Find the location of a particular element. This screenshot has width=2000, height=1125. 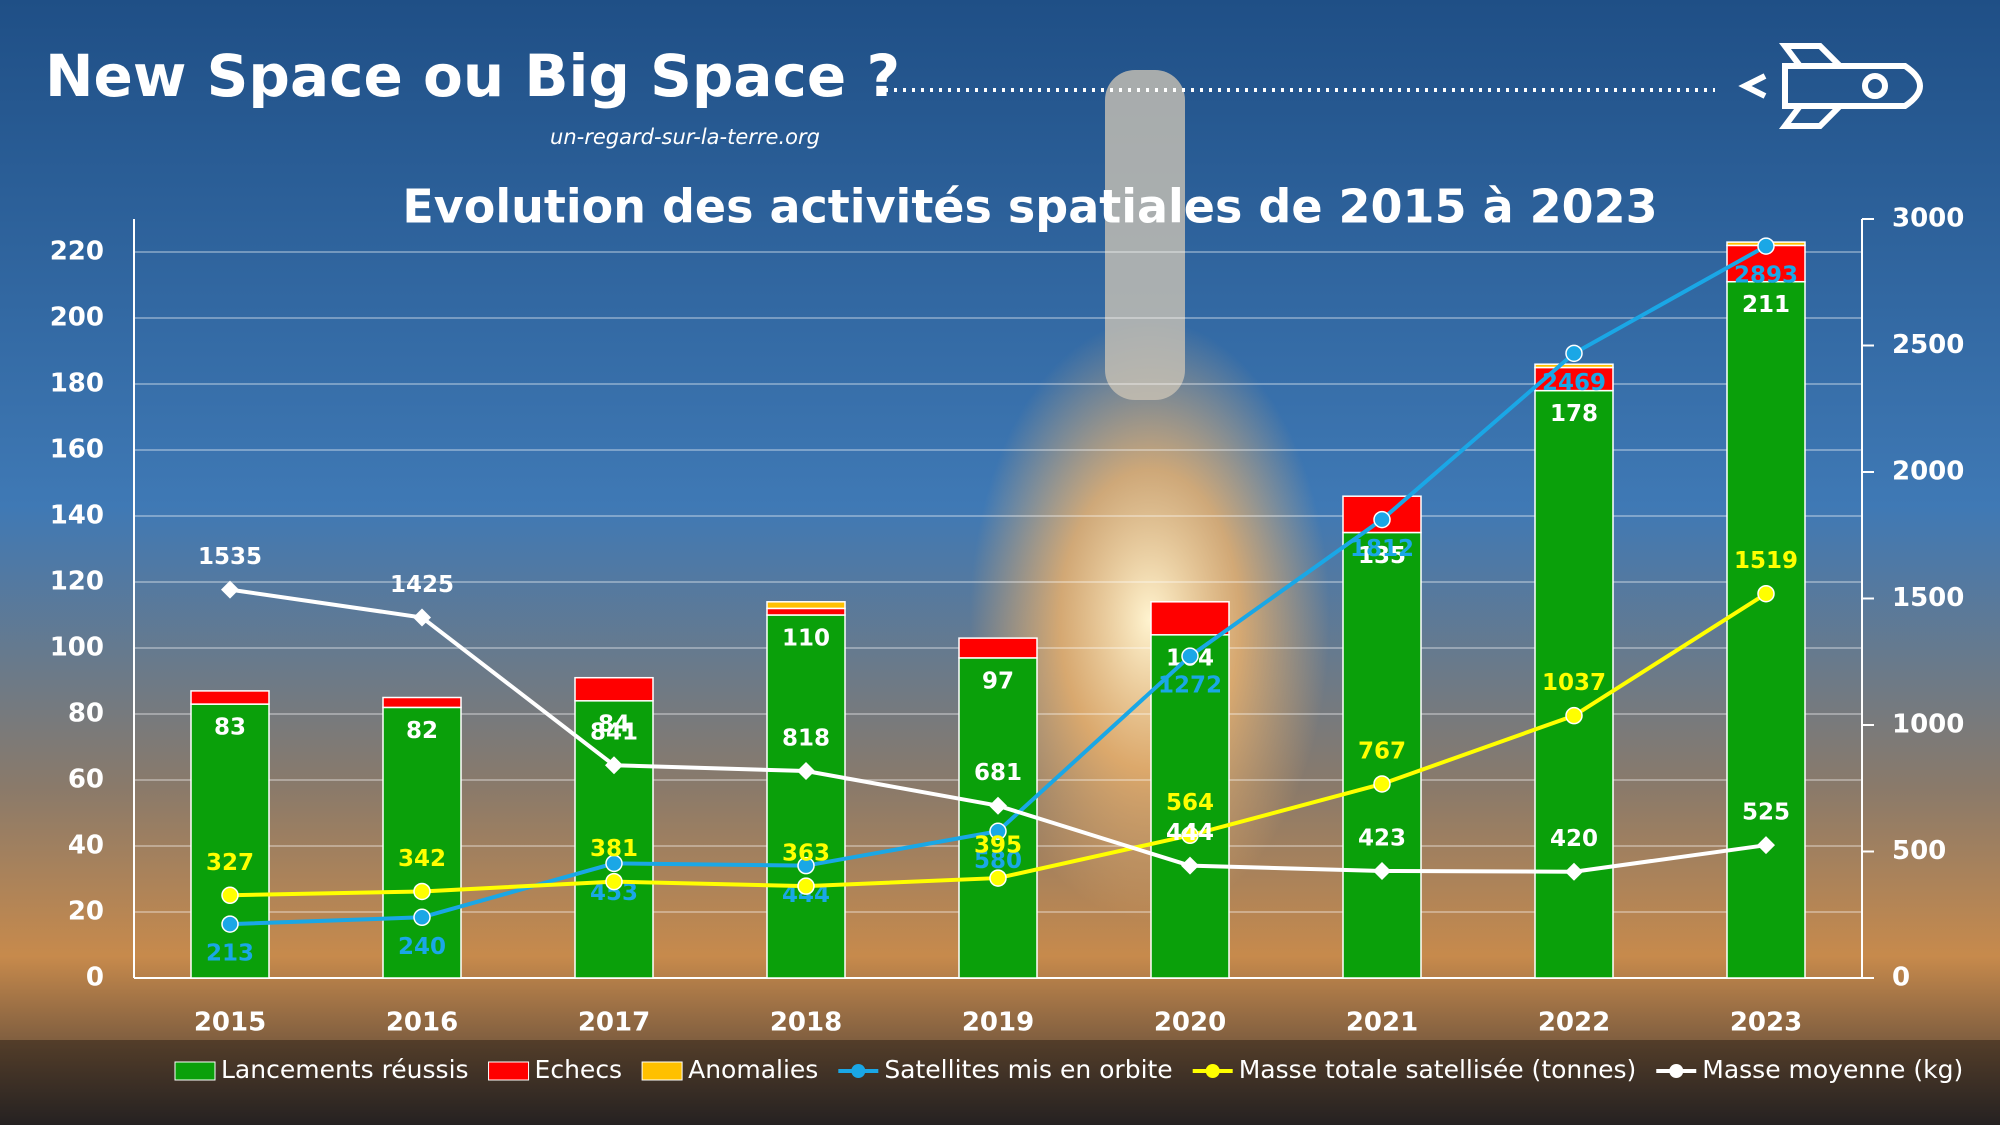

launch-glow is located at coordinates (1150, 620).